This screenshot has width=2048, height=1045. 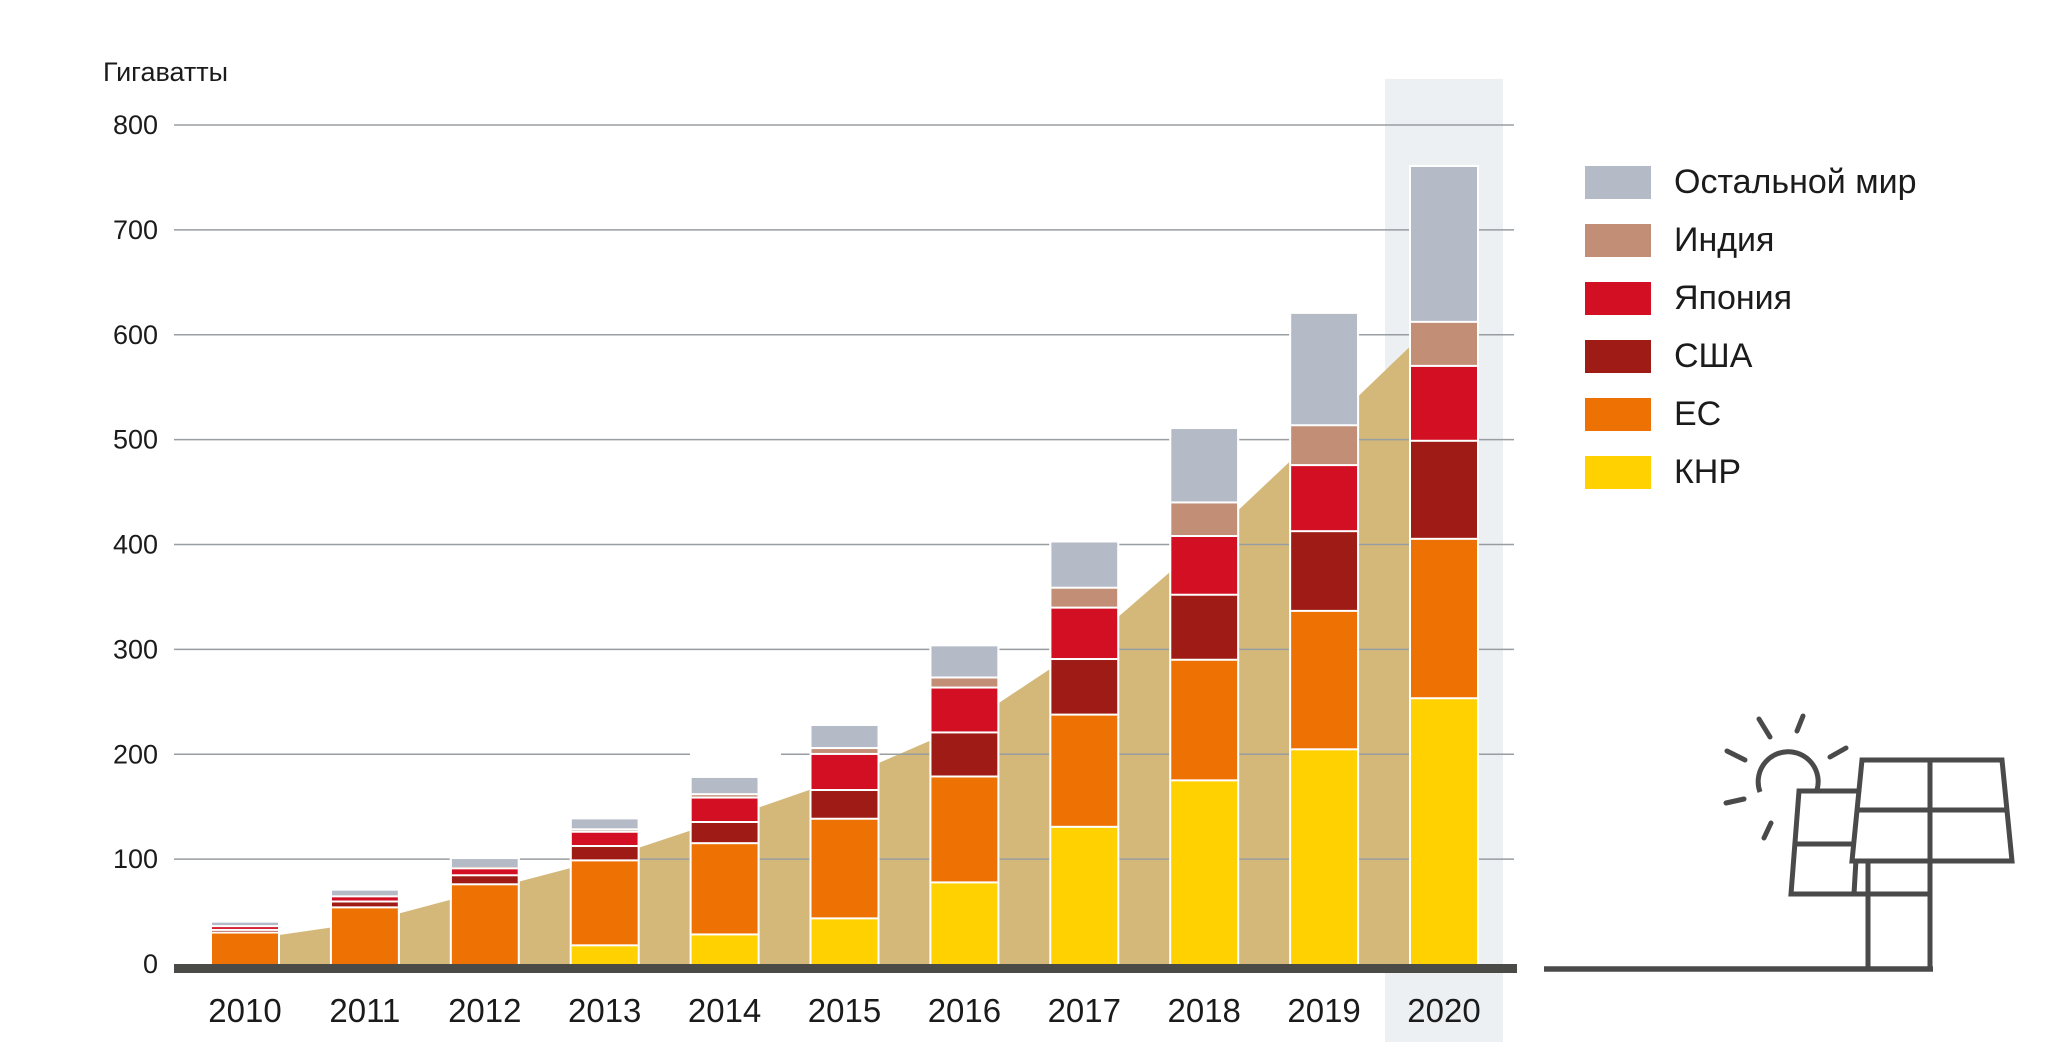 I want to click on bar-segment-2012-США, so click(x=484, y=880).